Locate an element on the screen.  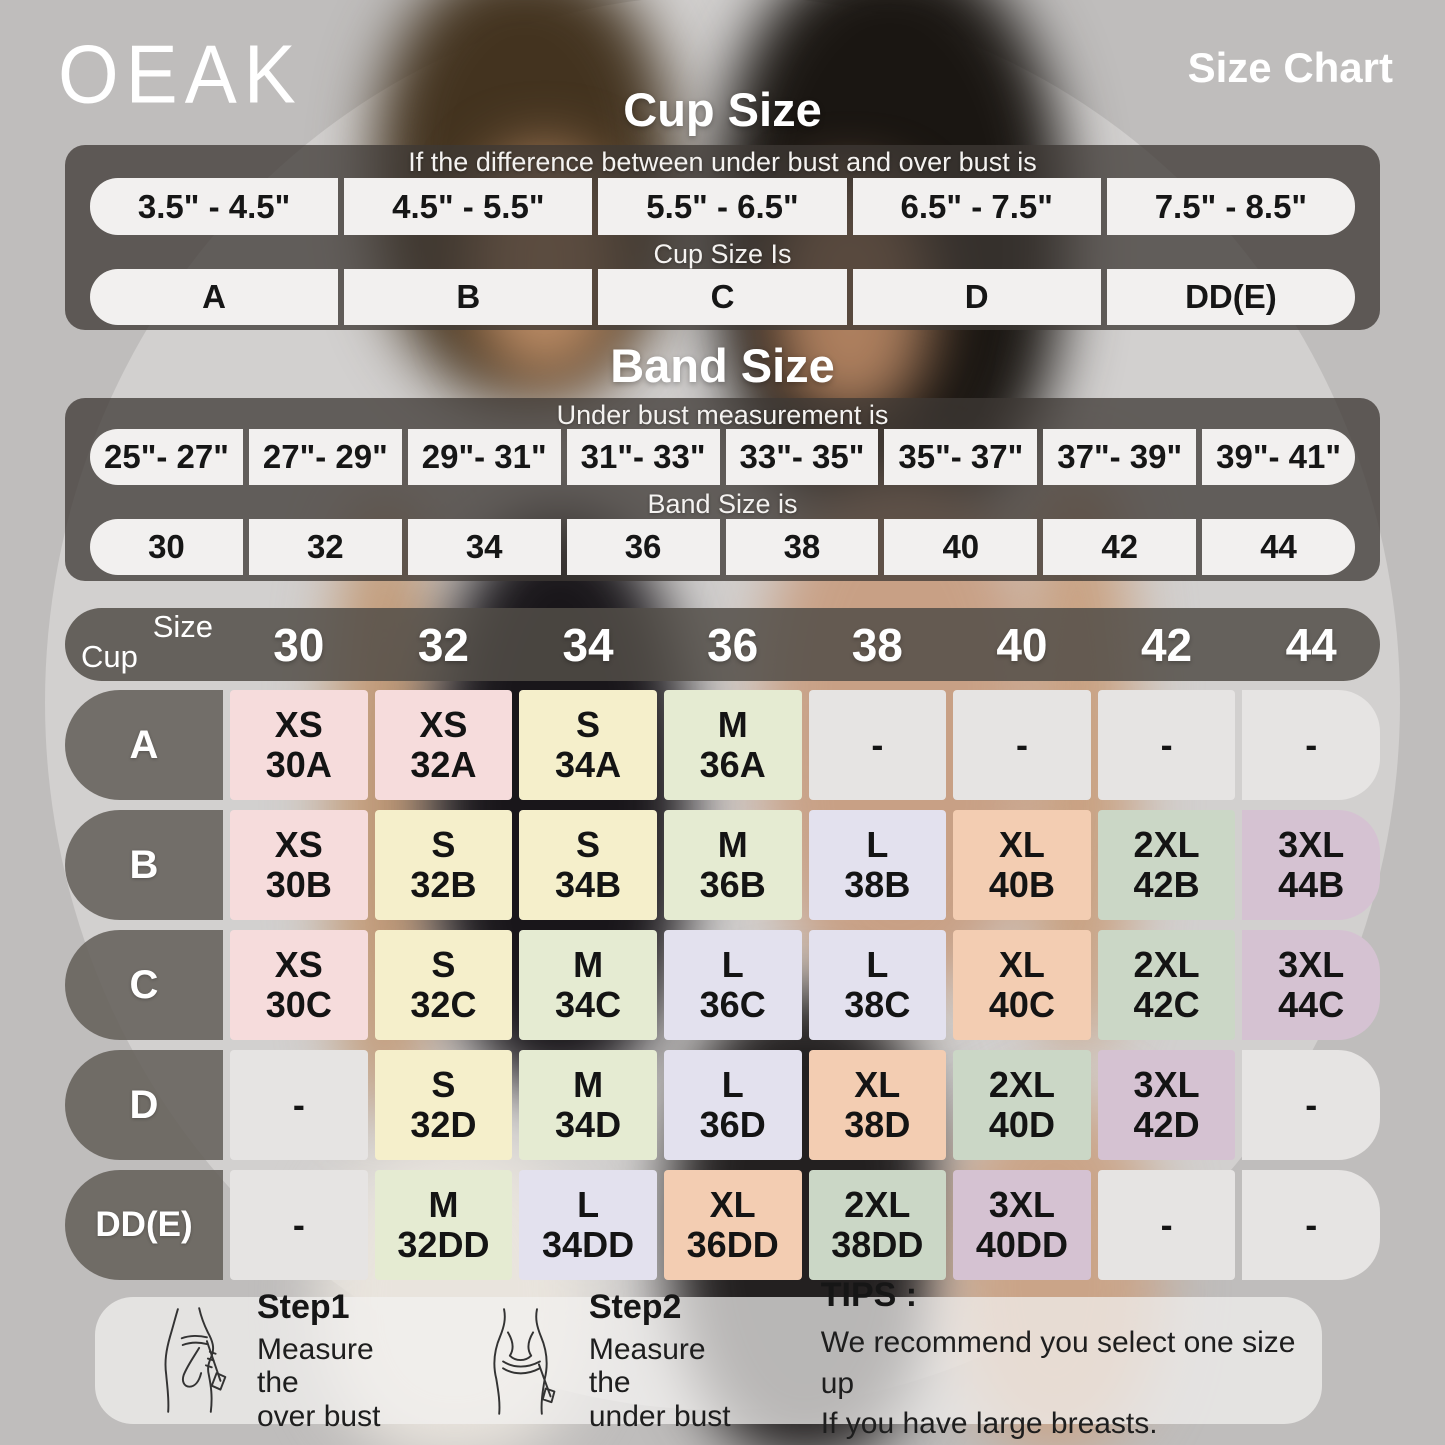
matrix-column-header: 38 is located at coordinates (877, 644).